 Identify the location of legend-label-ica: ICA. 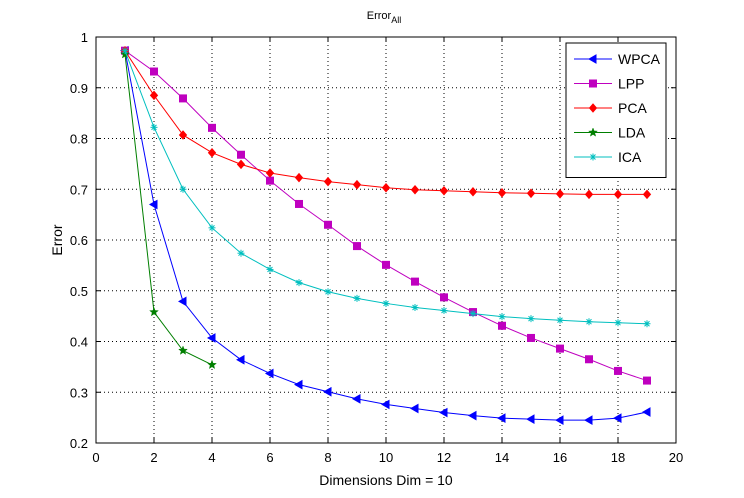
(630, 157).